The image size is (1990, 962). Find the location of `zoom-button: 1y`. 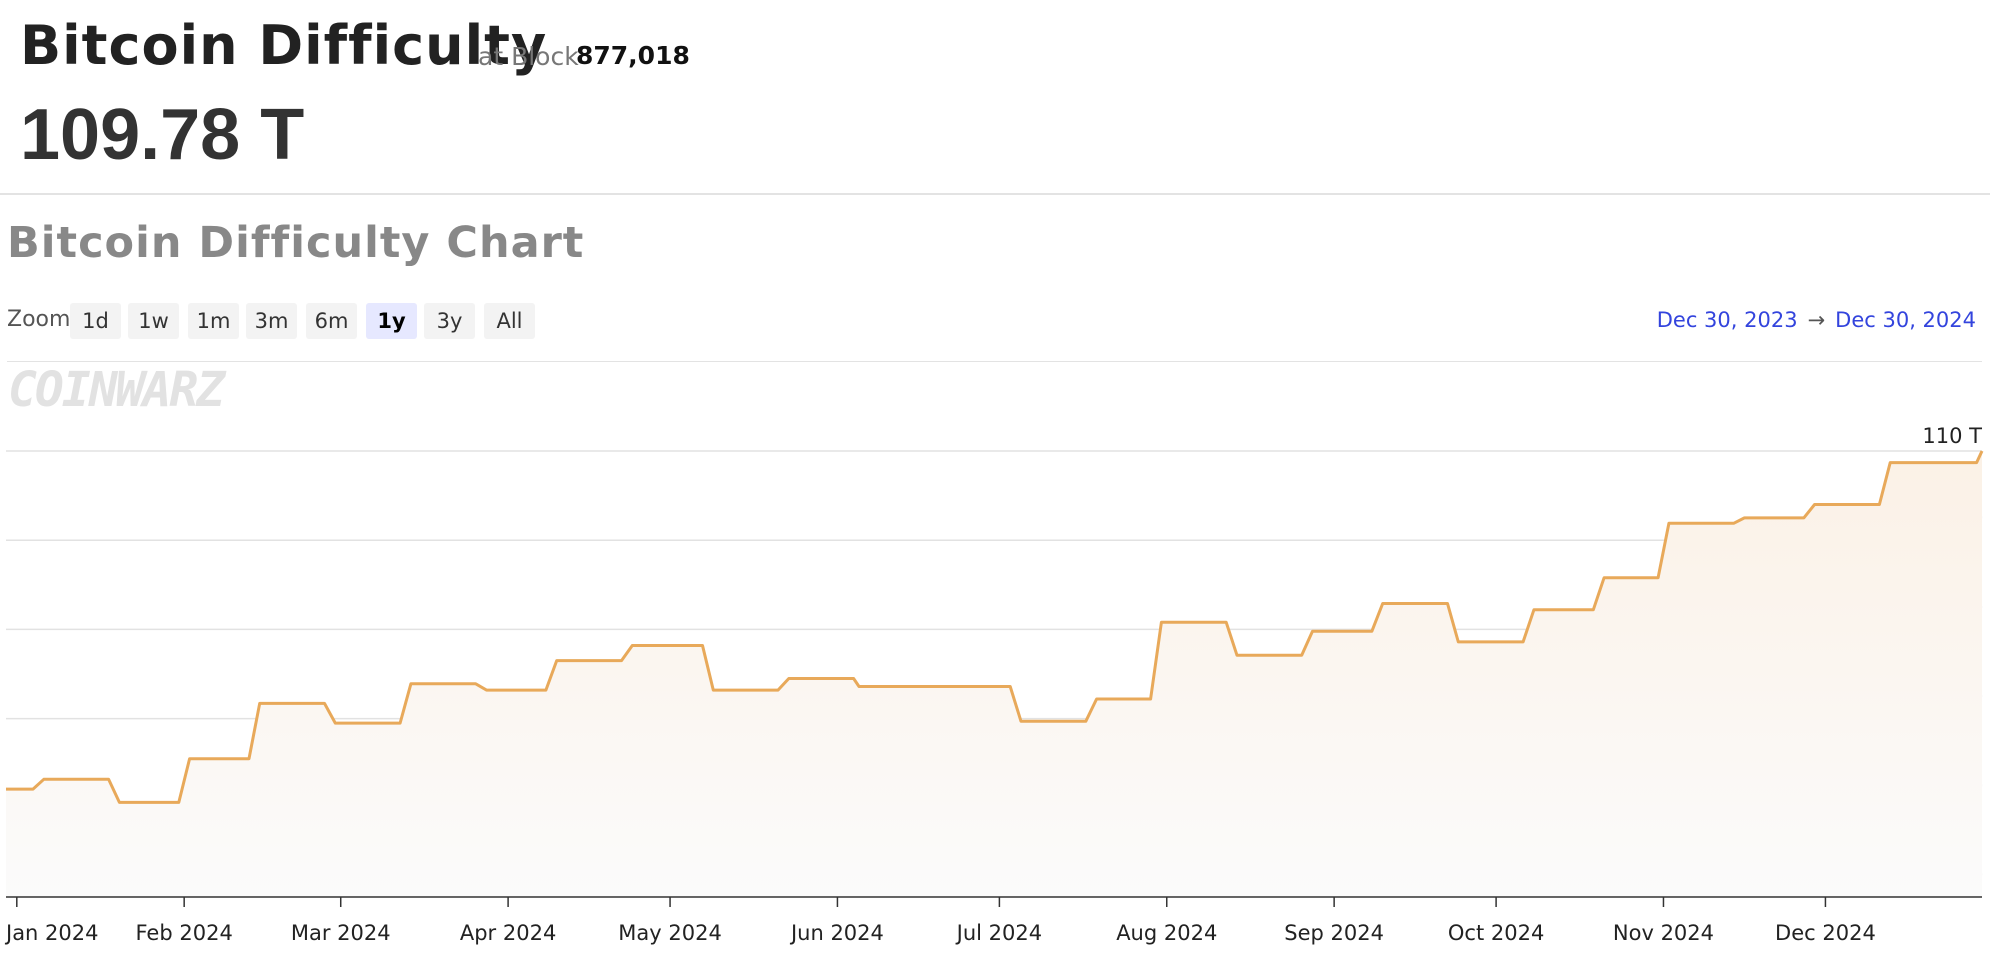

zoom-button: 1y is located at coordinates (391, 321).